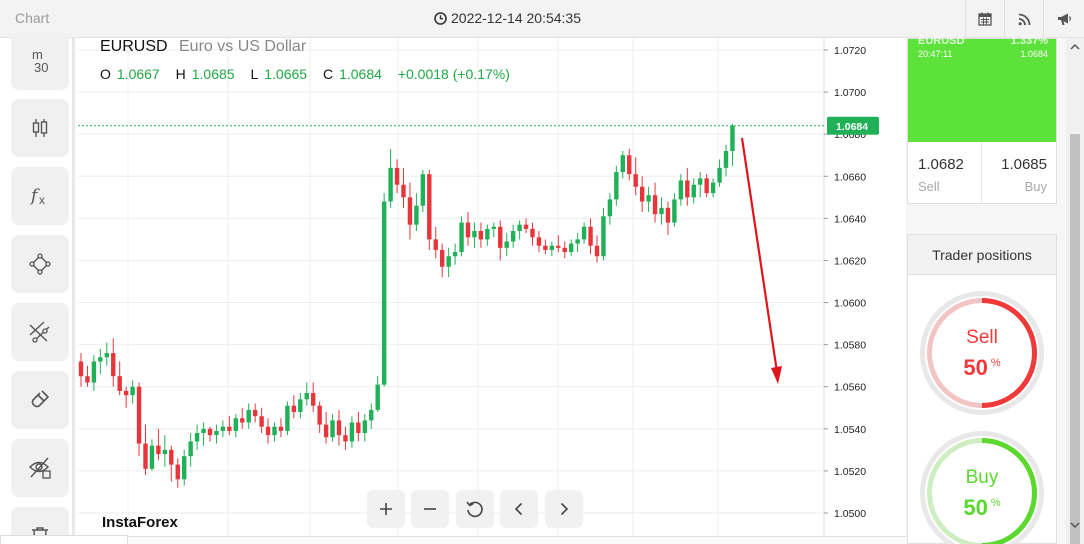  I want to click on vertical-scrollbar, so click(1075, 291).